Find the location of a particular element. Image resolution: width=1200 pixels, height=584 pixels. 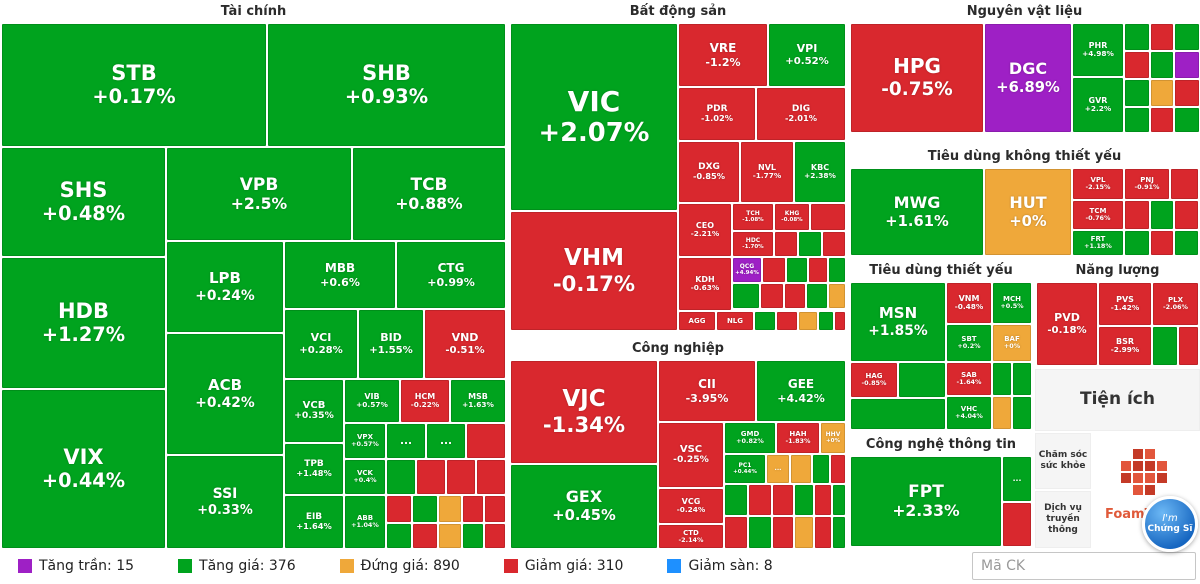

cell-fpt: FPT +2.33% is located at coordinates (926, 501).